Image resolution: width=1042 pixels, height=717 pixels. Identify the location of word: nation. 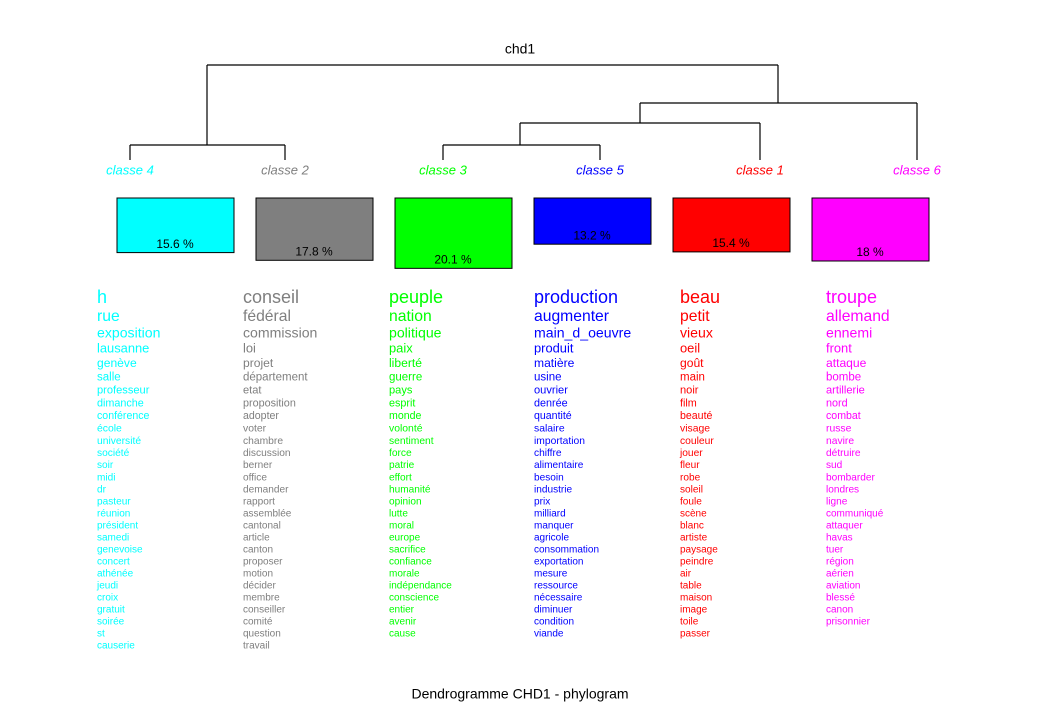
(410, 316).